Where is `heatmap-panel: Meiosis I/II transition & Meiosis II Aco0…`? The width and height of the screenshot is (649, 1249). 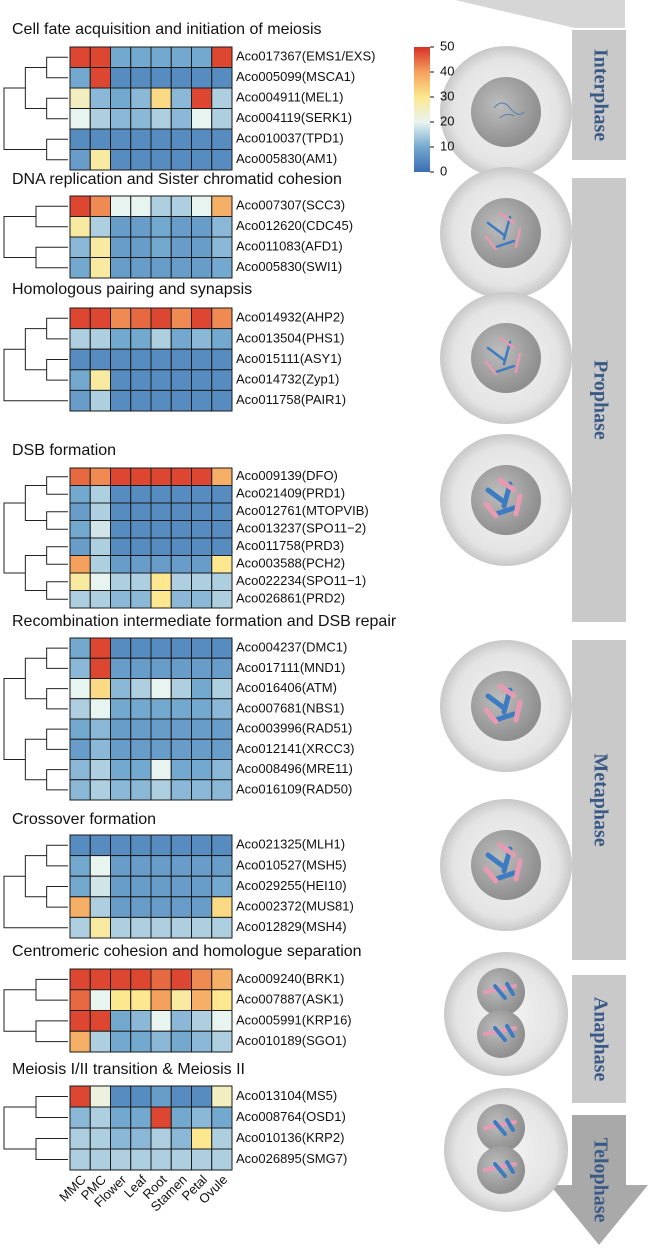 heatmap-panel: Meiosis I/II transition & Meiosis II Aco0… is located at coordinates (175, 1116).